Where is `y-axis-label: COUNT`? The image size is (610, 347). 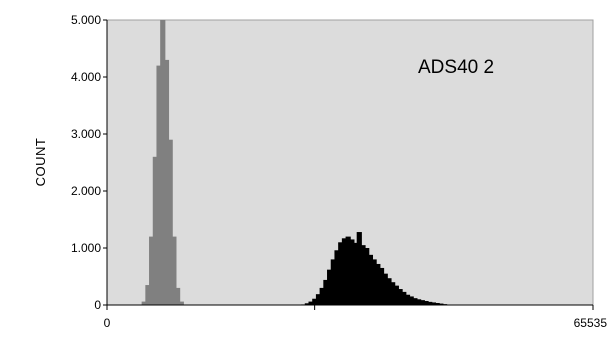 y-axis-label: COUNT is located at coordinates (40, 162).